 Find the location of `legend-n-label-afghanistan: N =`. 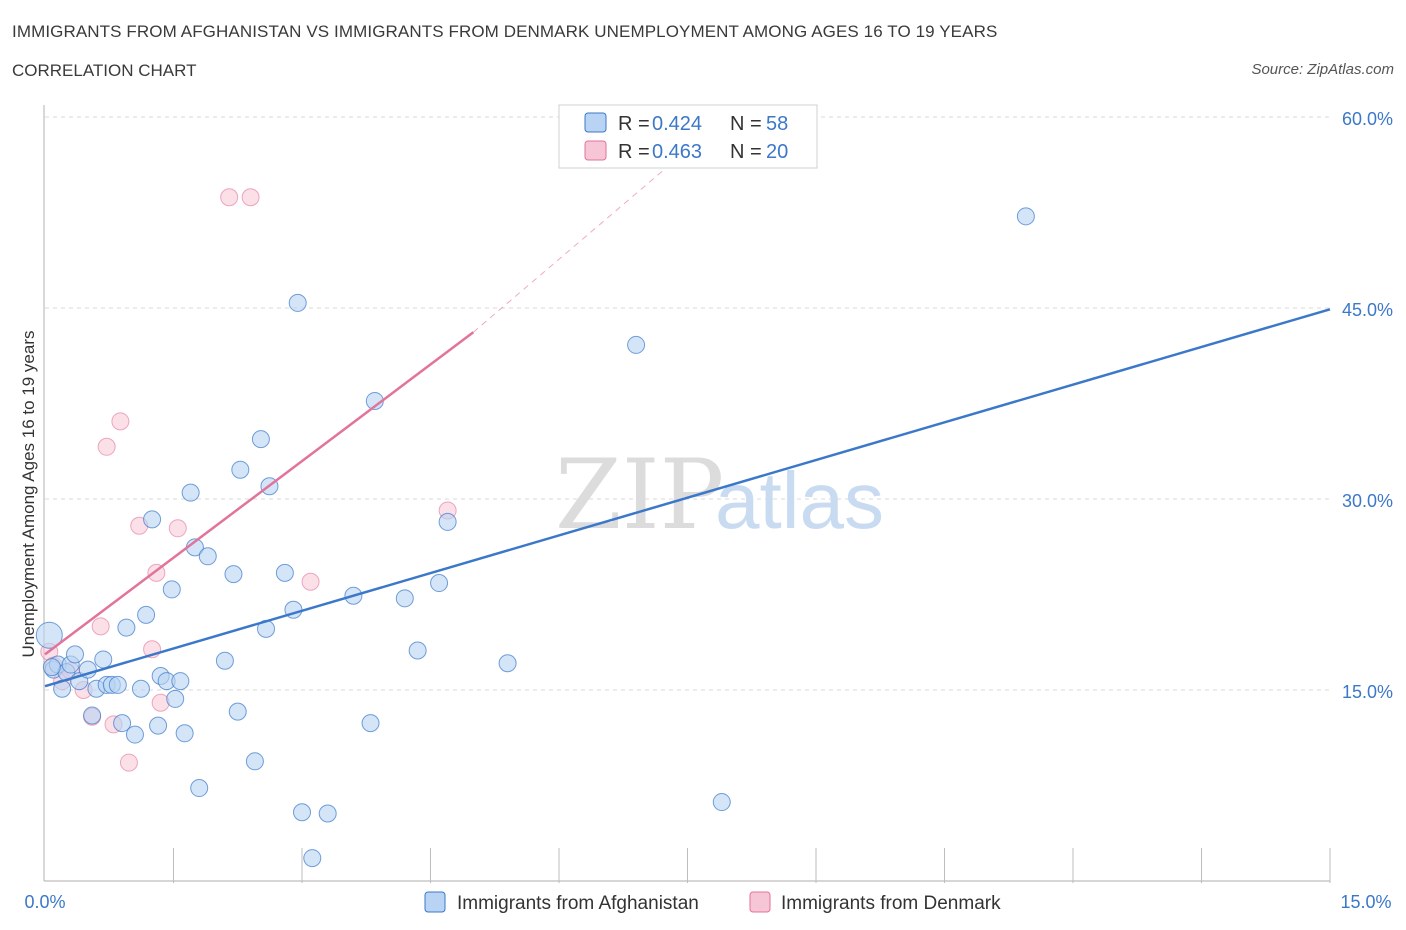

legend-n-label-afghanistan: N = is located at coordinates (748, 124).